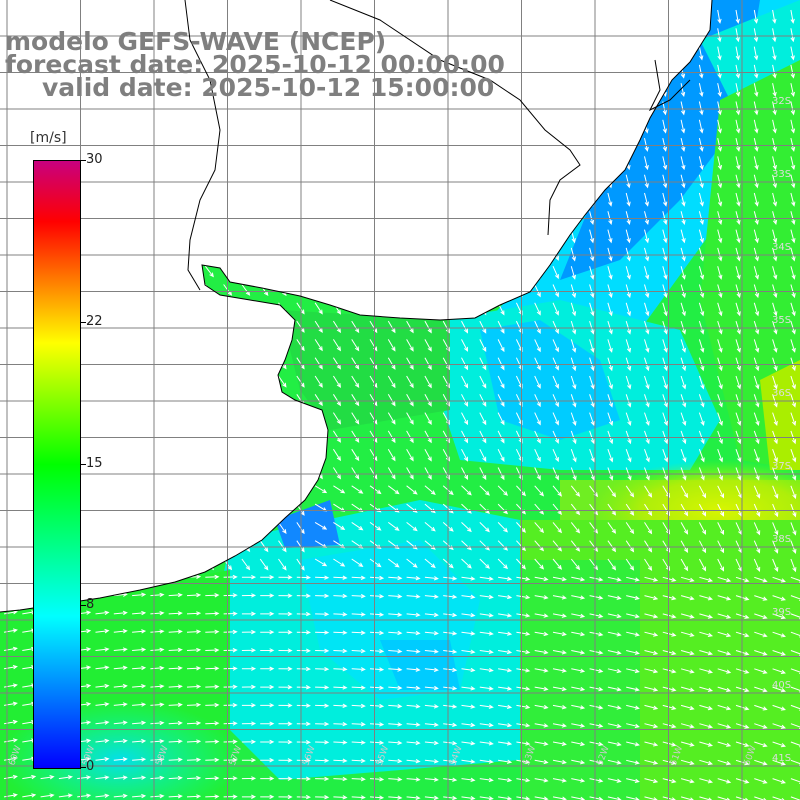  Describe the element at coordinates (781, 101) in the screenshot. I see `lat-label: 32S` at that location.